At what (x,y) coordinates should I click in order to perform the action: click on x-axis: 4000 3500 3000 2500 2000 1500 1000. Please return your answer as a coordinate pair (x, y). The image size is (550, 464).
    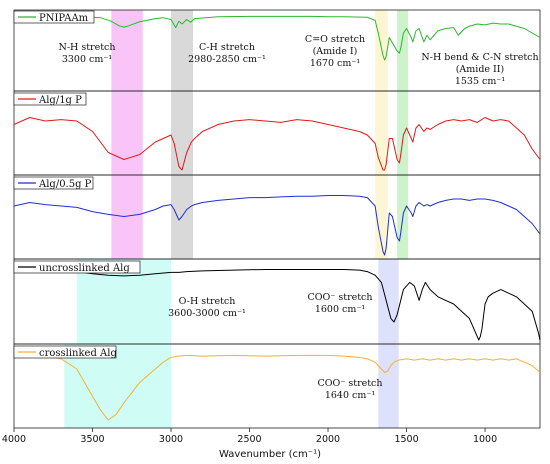
    Looking at the image, I should click on (249, 436).